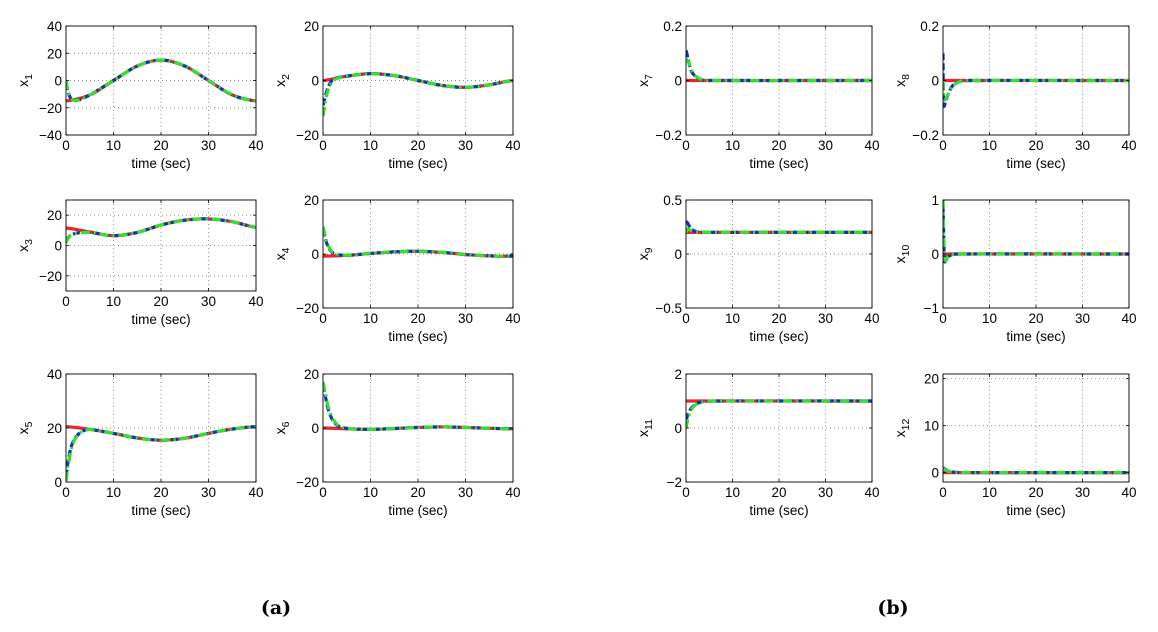 The image size is (1158, 632). What do you see at coordinates (645, 80) in the screenshot?
I see `y-axis-label: x7` at bounding box center [645, 80].